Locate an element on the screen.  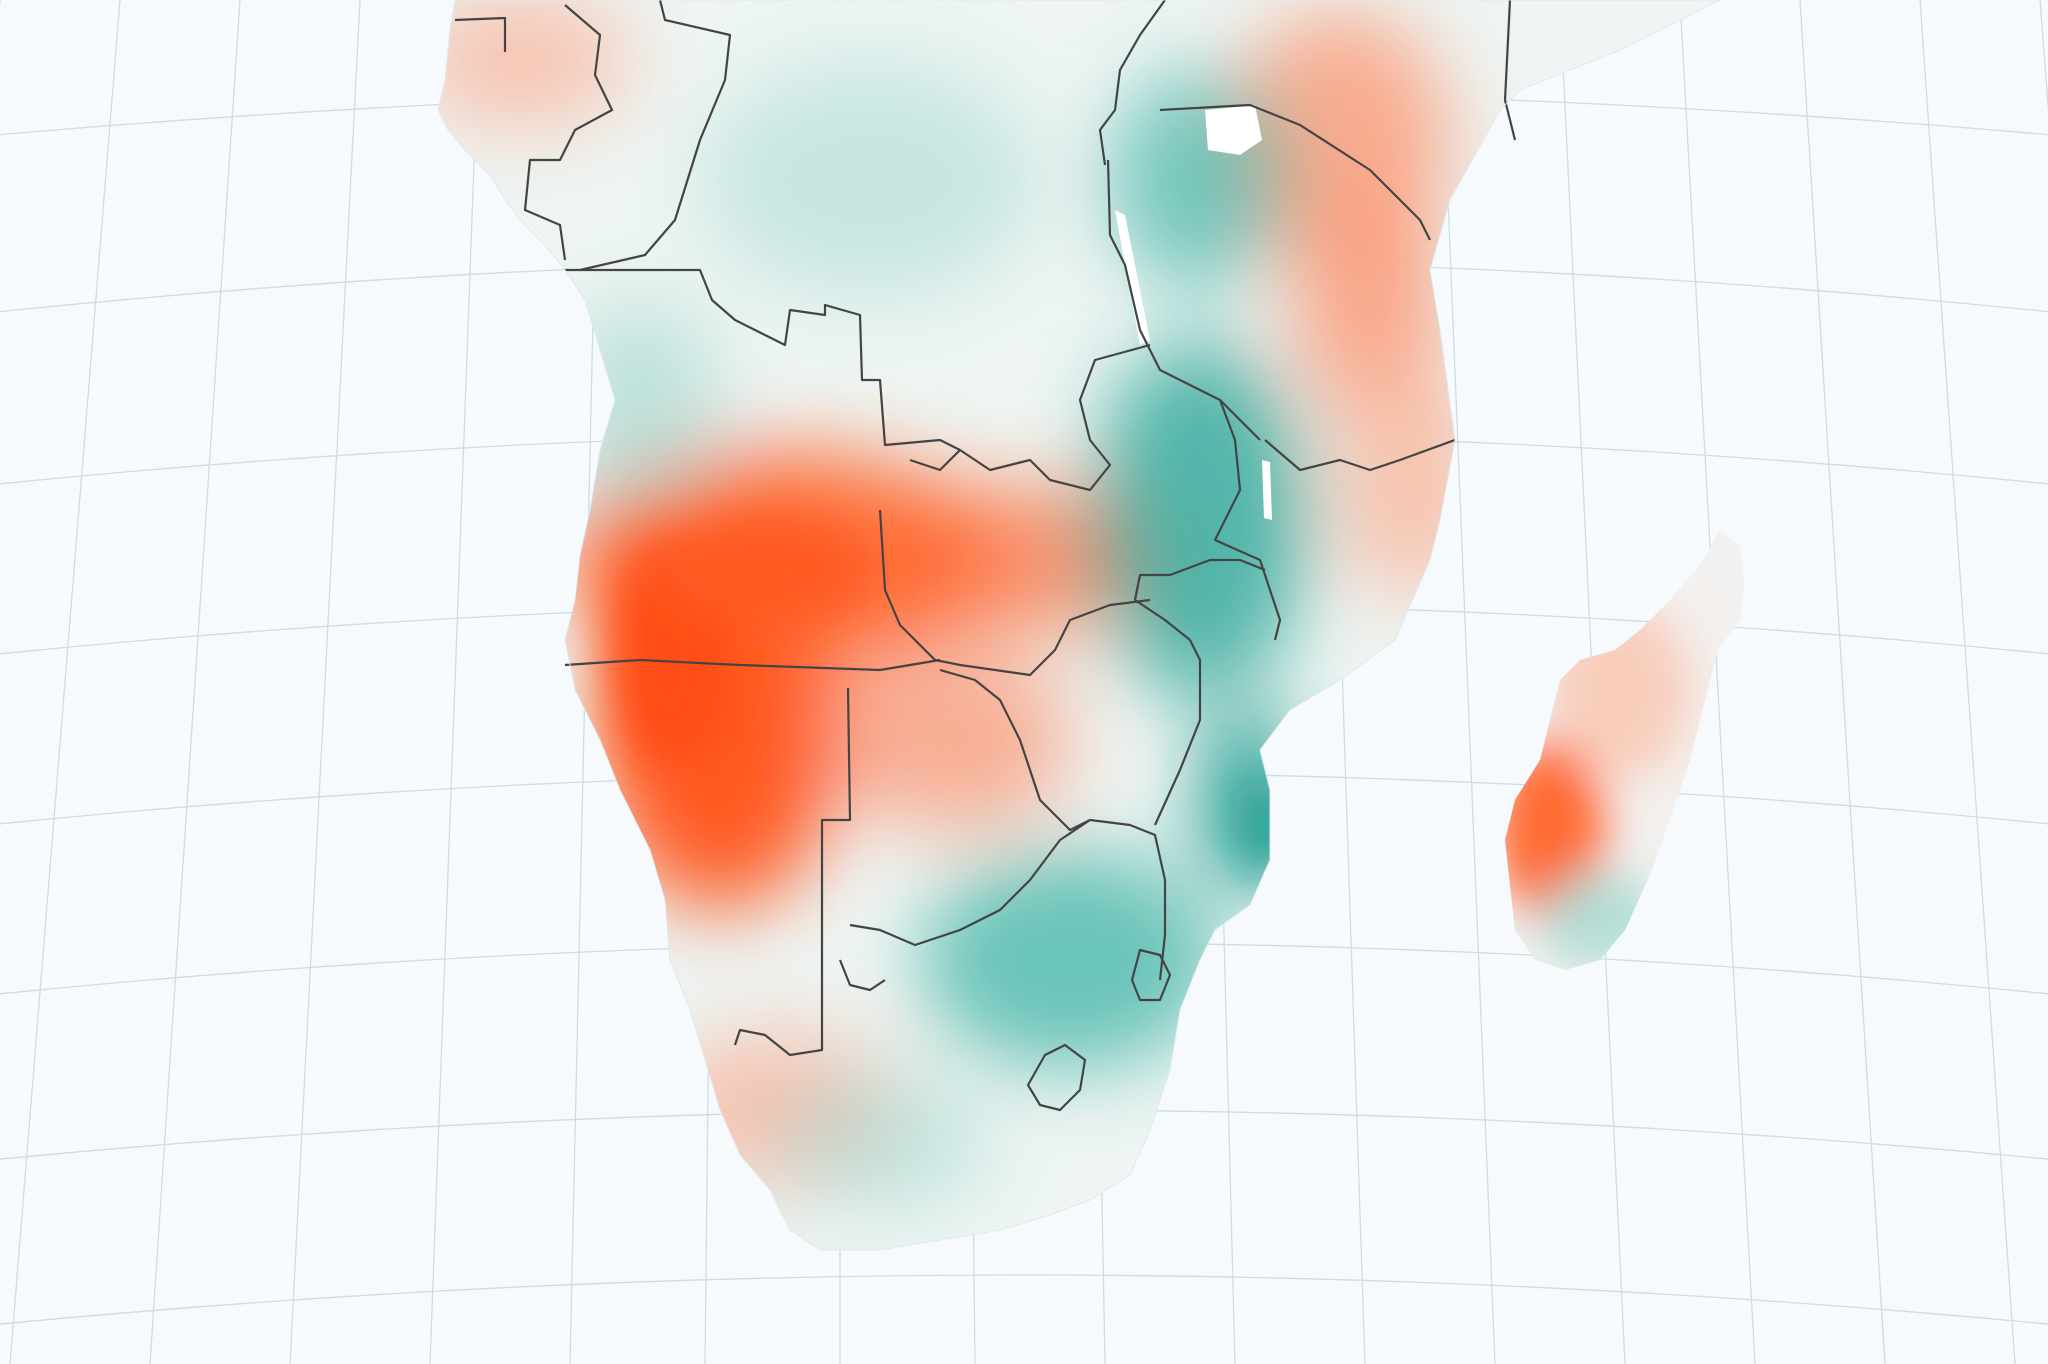
anomaly-high-botswana is located at coordinates (950, 740).